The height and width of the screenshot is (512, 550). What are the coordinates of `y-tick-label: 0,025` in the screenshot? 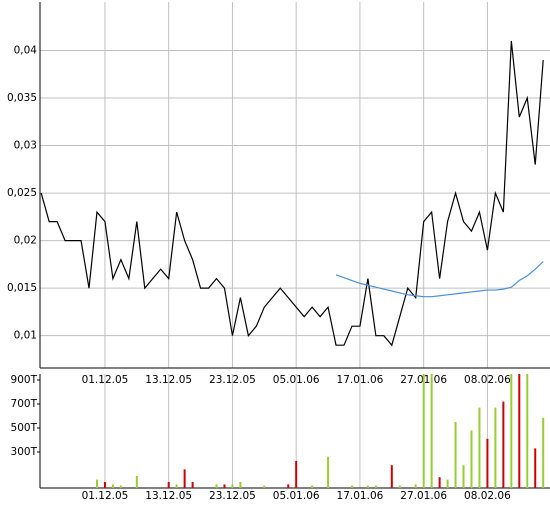 It's located at (22, 193).